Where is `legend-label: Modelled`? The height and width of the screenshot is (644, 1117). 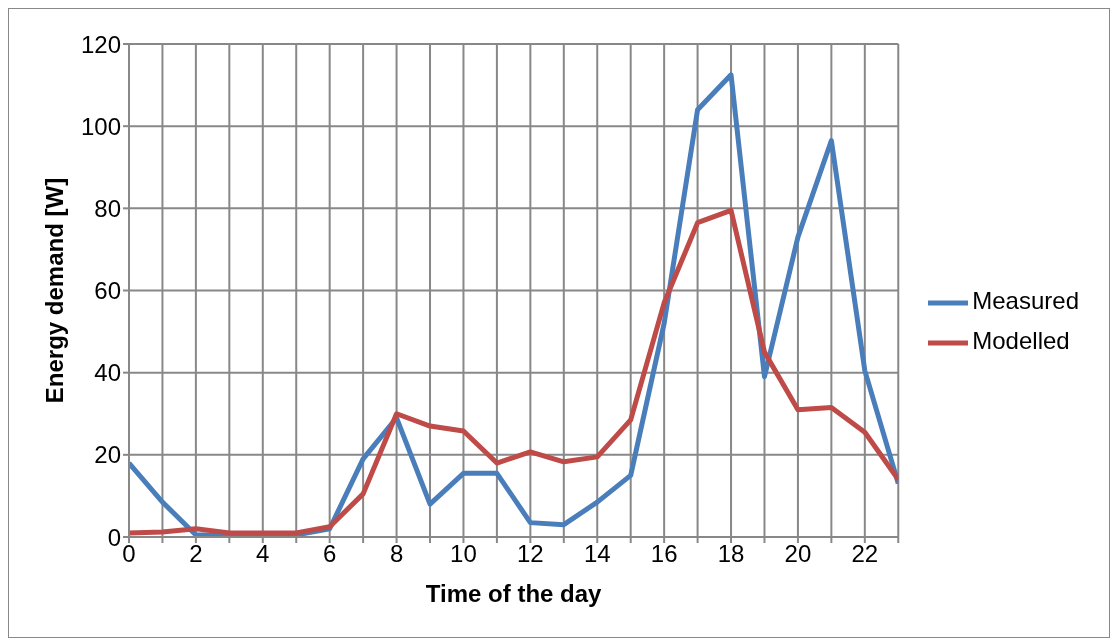 legend-label: Modelled is located at coordinates (1021, 341).